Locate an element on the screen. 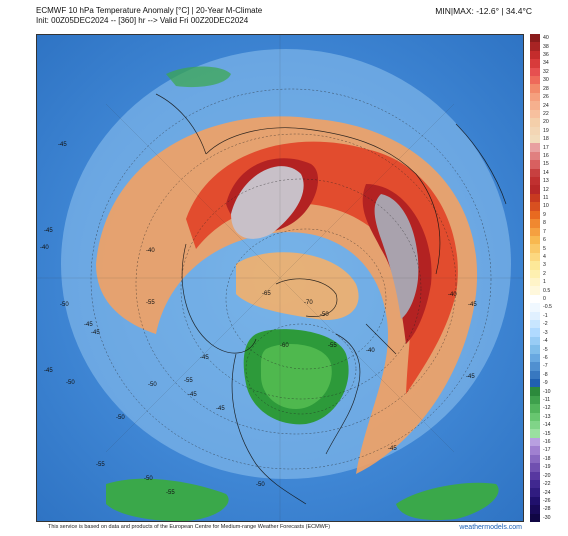 This screenshot has width=568, height=536. colorbar-label: 6 is located at coordinates (544, 240).